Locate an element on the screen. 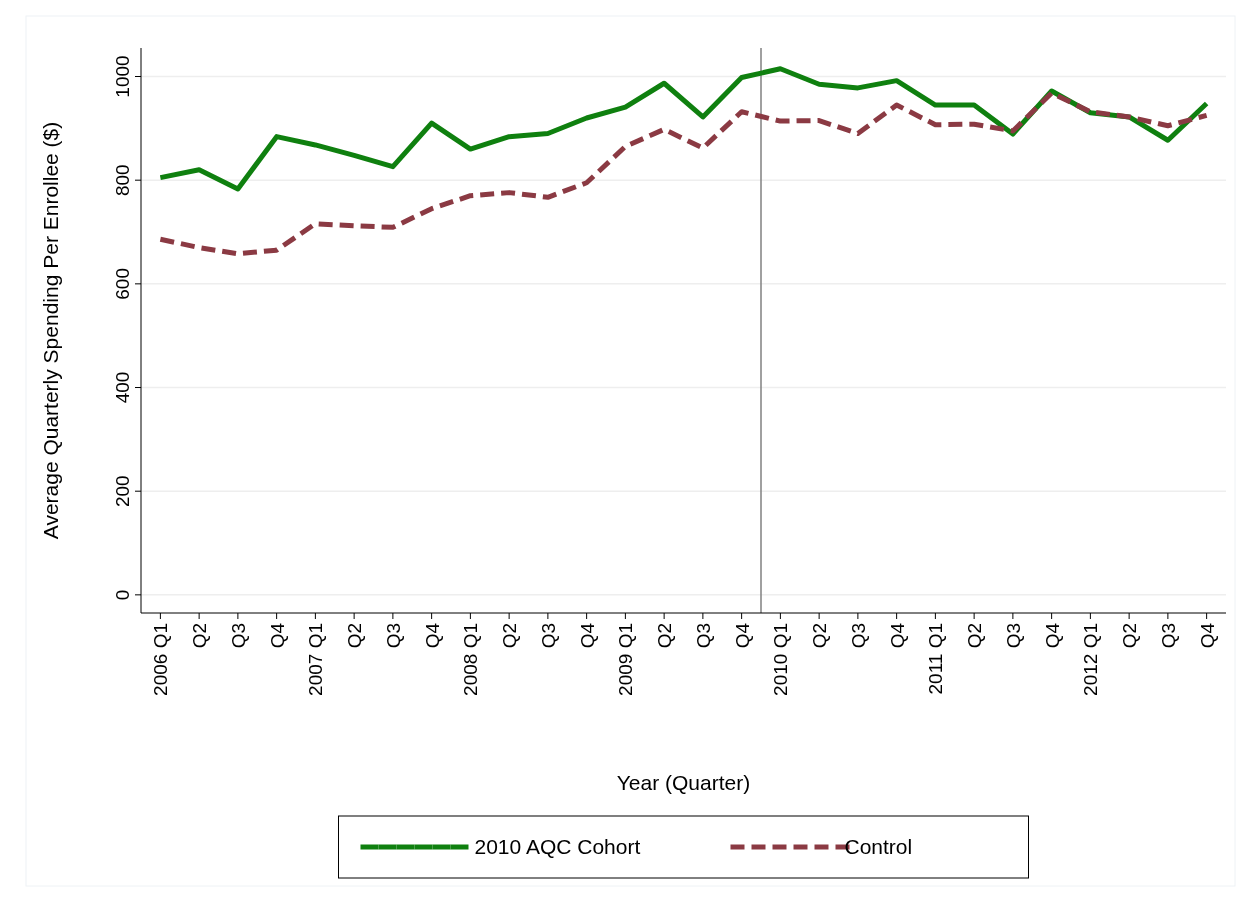 This screenshot has height=905, width=1251. x-axis-title: Year (Quarter) is located at coordinates (683, 782).